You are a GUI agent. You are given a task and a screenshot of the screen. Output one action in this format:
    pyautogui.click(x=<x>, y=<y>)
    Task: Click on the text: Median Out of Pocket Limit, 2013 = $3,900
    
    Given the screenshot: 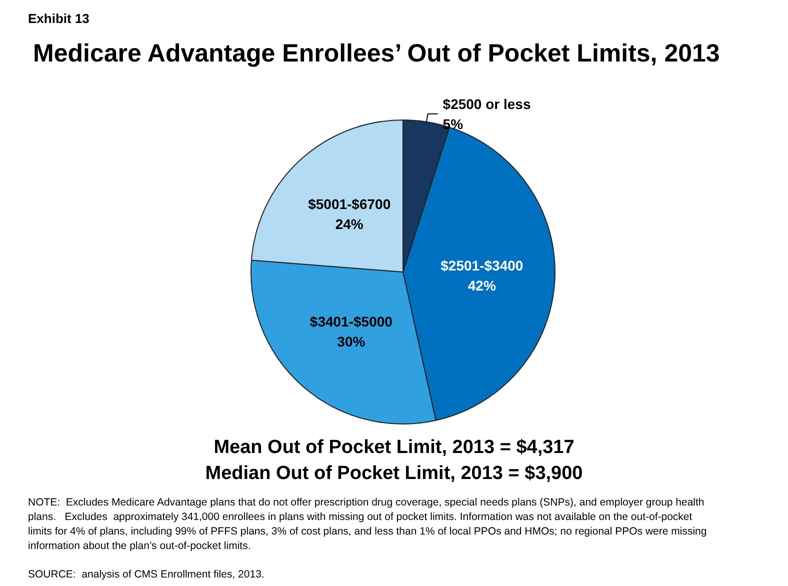 What is the action you would take?
    pyautogui.click(x=394, y=473)
    